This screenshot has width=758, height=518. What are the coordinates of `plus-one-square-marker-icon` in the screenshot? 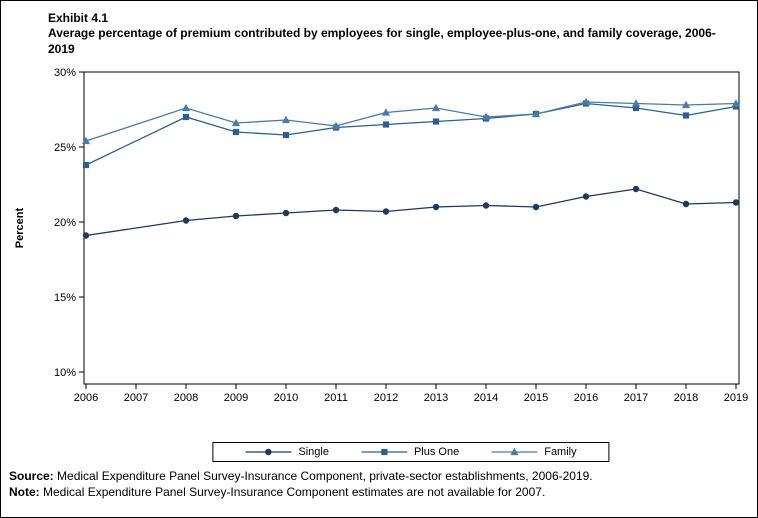 It's located at (383, 452).